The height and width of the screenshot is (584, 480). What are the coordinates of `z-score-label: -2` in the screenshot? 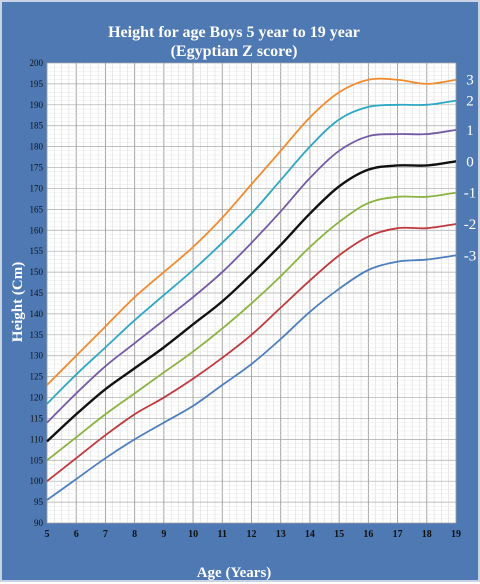 It's located at (470, 225).